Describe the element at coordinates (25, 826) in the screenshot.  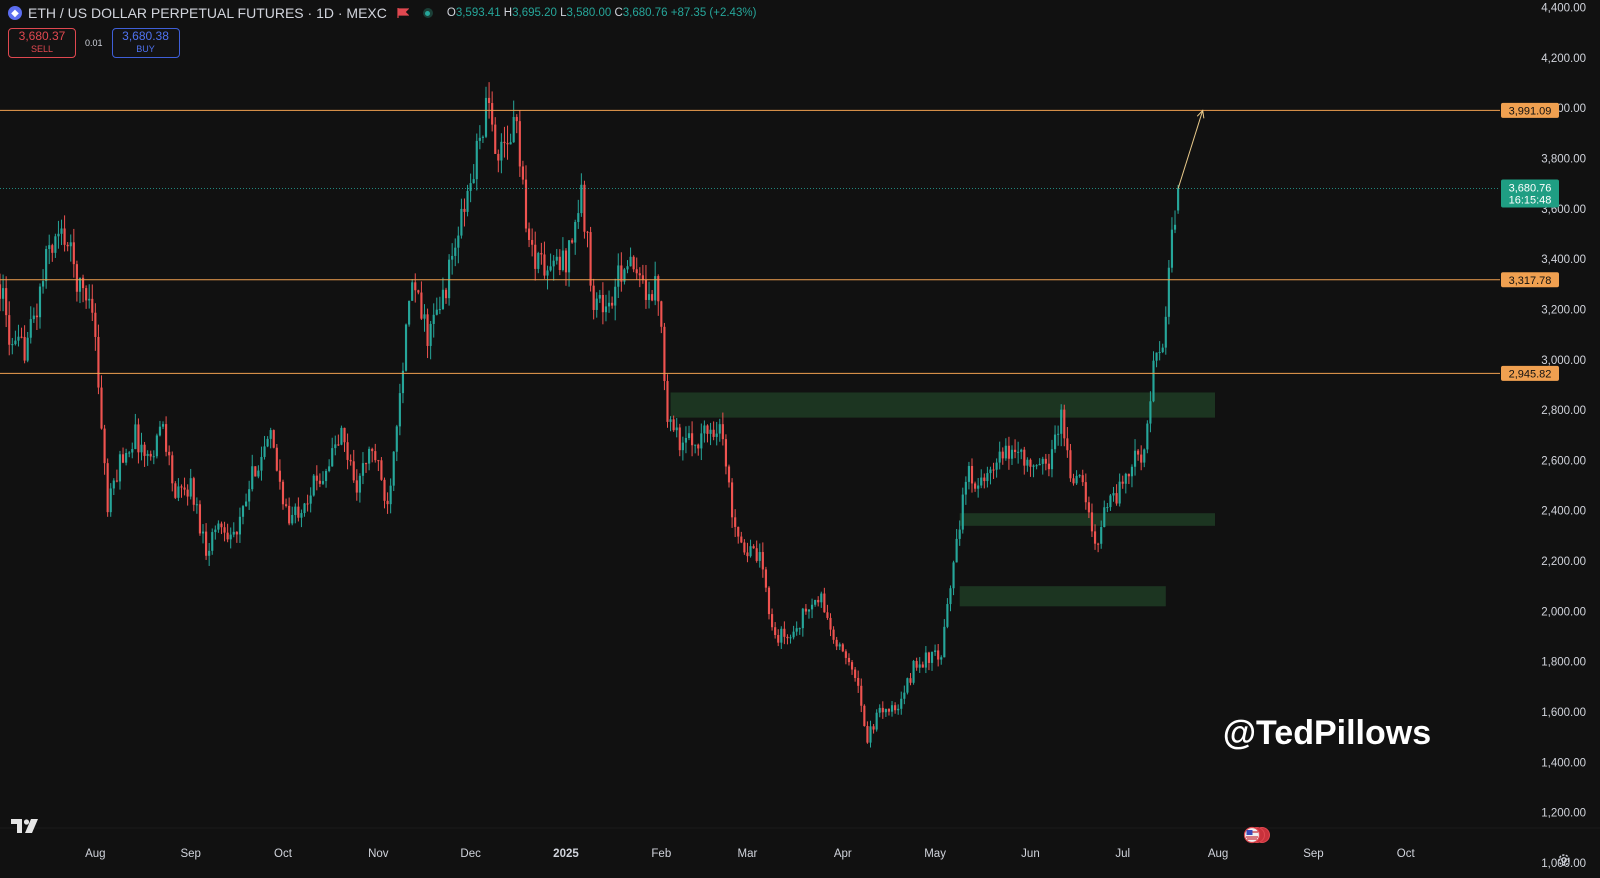
I see `tradingview-logo-icon` at that location.